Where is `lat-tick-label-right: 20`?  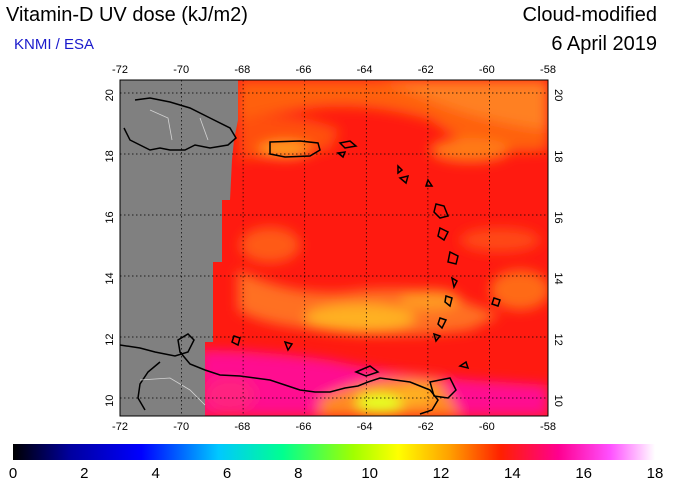
lat-tick-label-right: 20 is located at coordinates (558, 95).